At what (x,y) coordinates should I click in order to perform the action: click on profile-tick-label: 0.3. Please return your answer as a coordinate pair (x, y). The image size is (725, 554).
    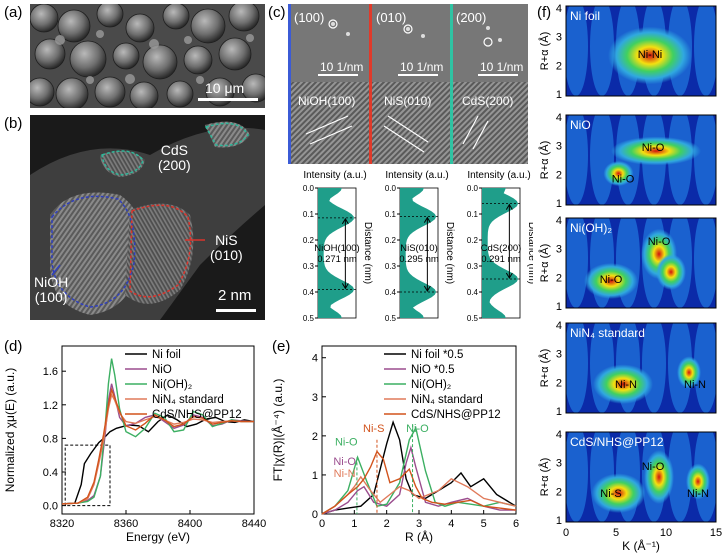
    Looking at the image, I should click on (473, 266).